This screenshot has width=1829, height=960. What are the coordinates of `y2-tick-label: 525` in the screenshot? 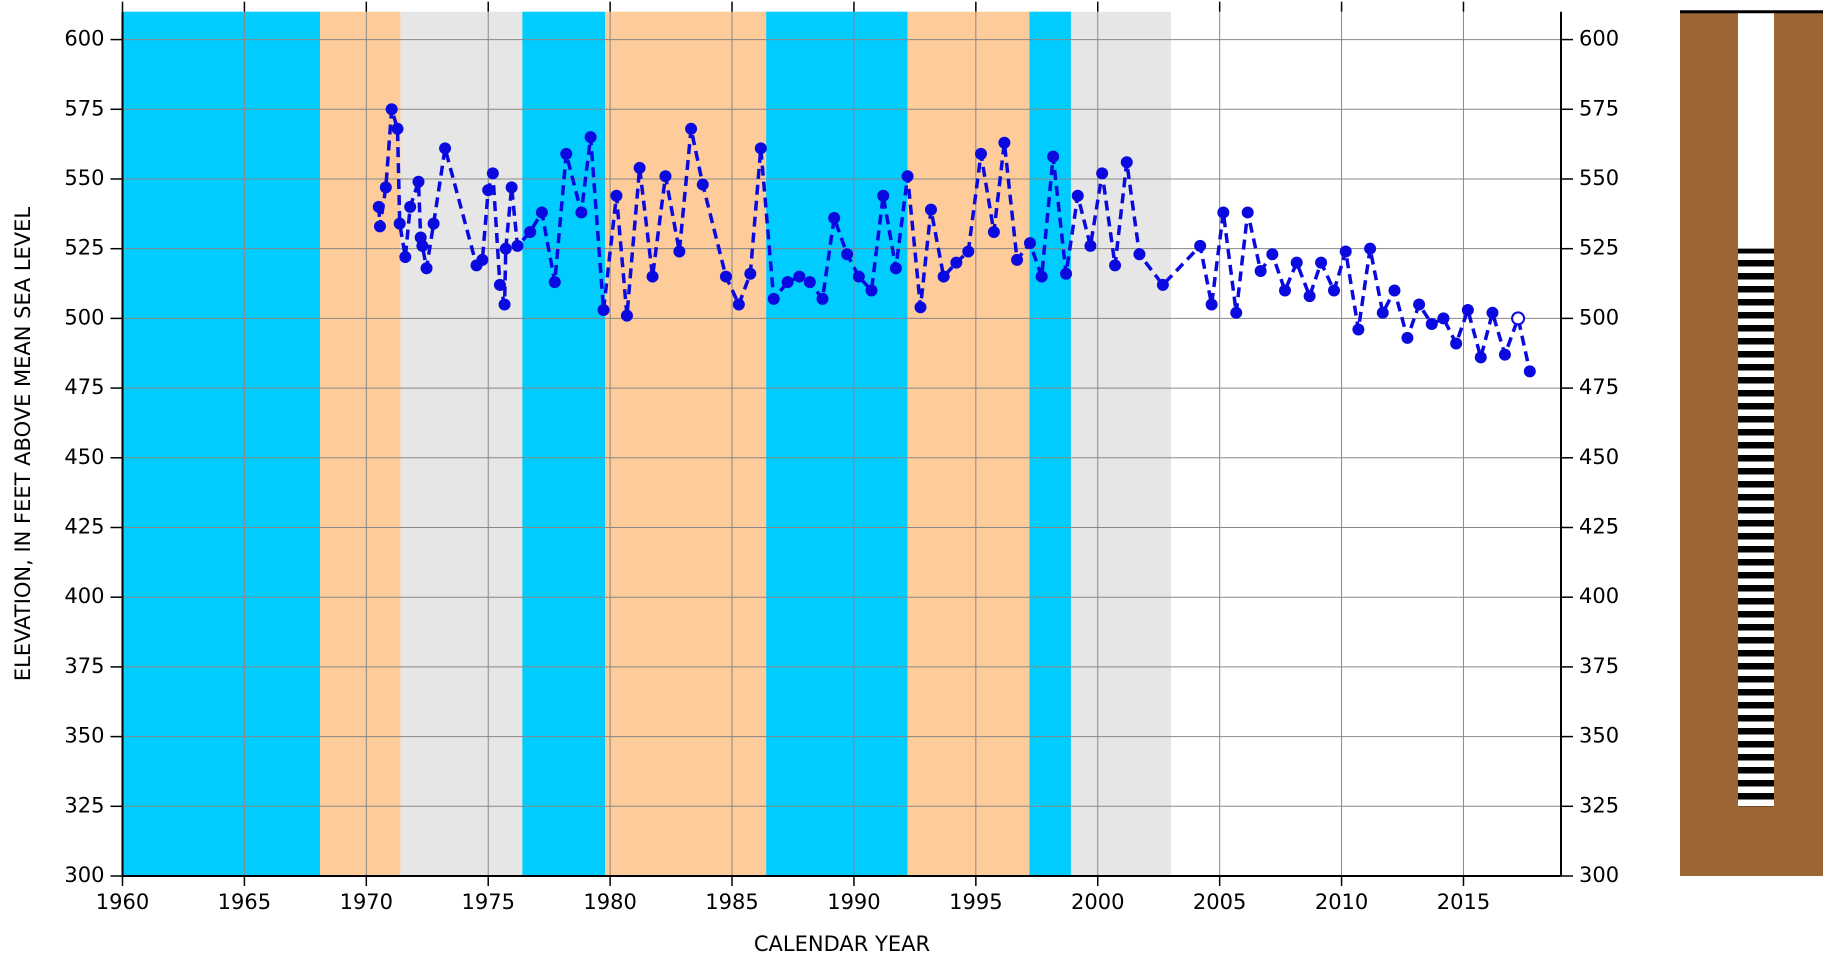 It's located at (1599, 248).